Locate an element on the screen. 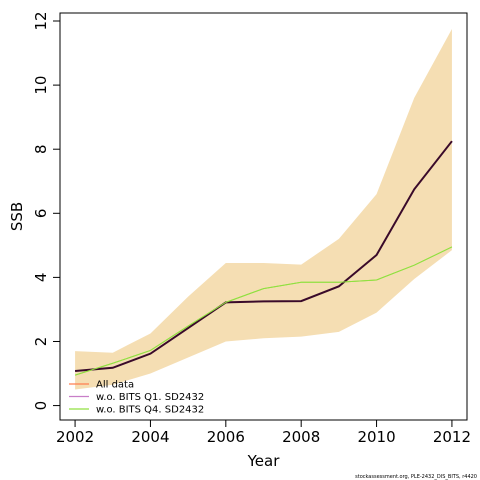 The width and height of the screenshot is (480, 480). y-axis-title: SSB is located at coordinates (17, 216).